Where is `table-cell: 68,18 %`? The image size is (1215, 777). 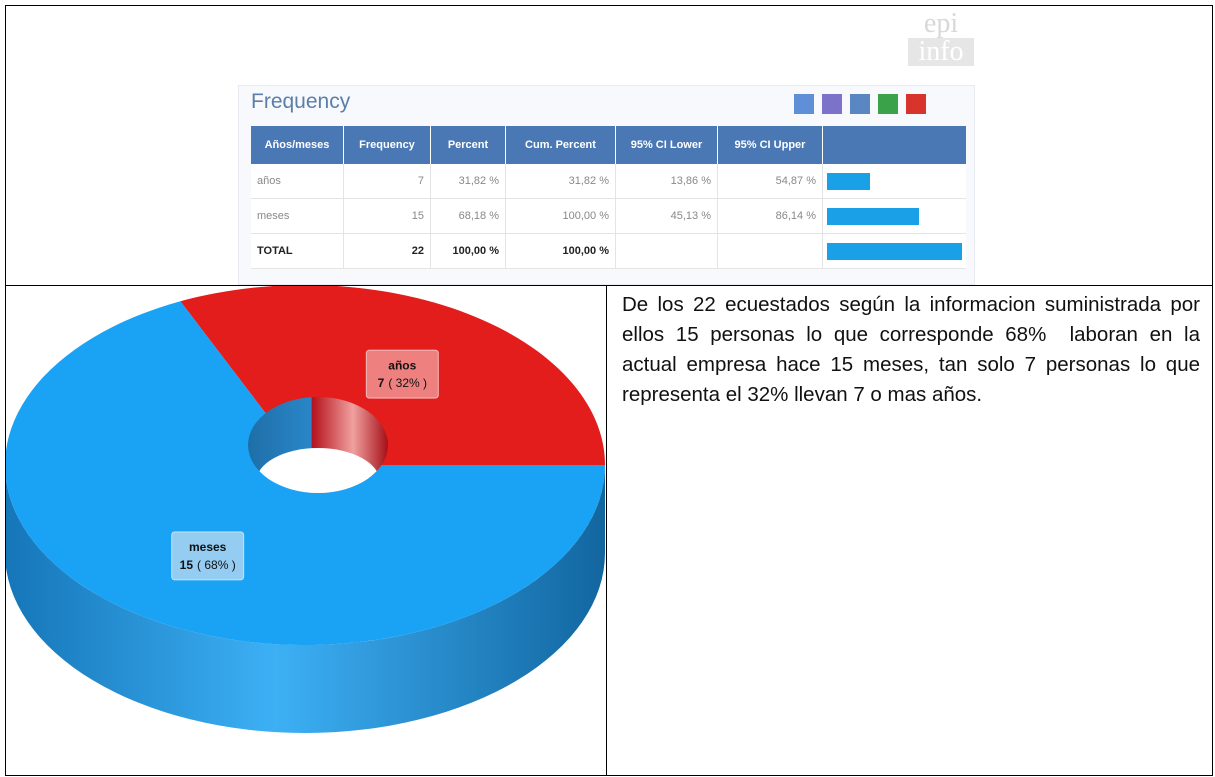 table-cell: 68,18 % is located at coordinates (468, 216).